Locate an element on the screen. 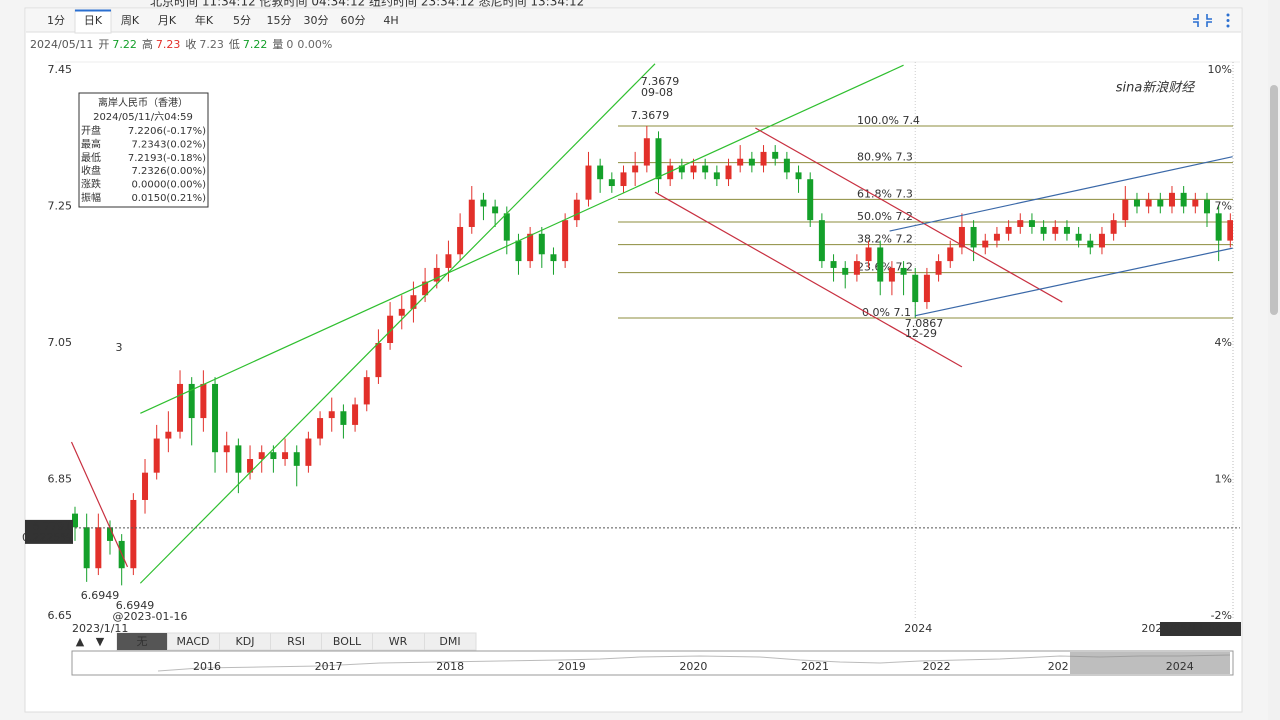  navigator-year: 2021 is located at coordinates (815, 666).